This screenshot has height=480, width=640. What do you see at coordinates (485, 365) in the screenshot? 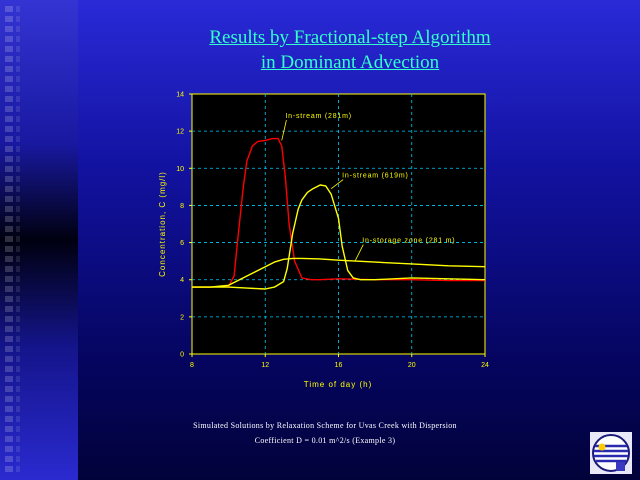
I see `x-tick-label: 24` at bounding box center [485, 365].